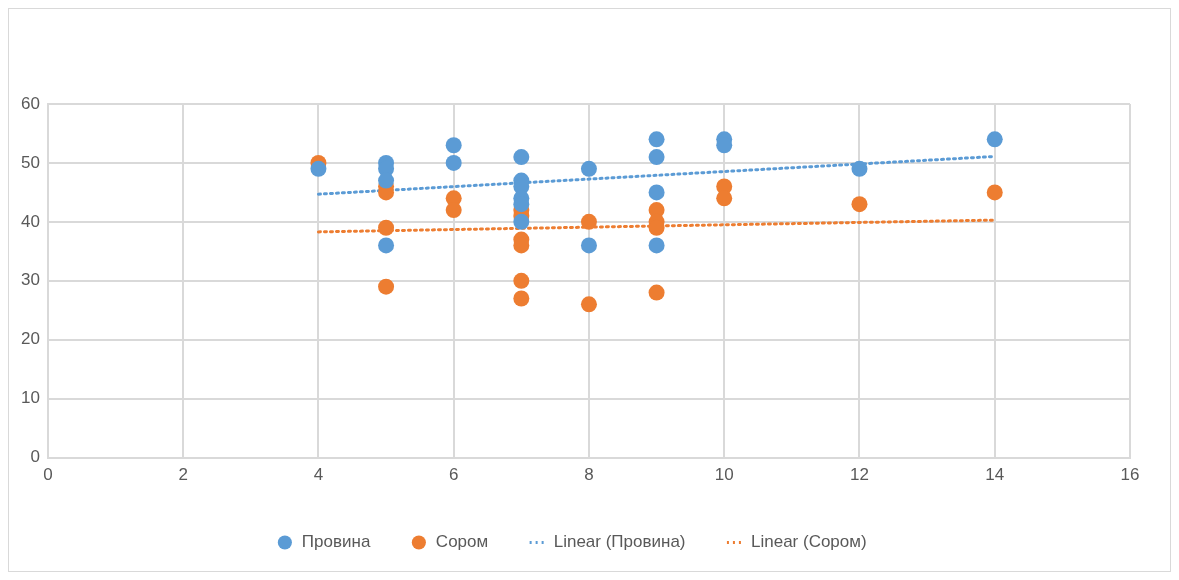 This screenshot has height=580, width=1179. What do you see at coordinates (619, 542) in the screenshot?
I see `legend-label: Linear (Провина)` at bounding box center [619, 542].